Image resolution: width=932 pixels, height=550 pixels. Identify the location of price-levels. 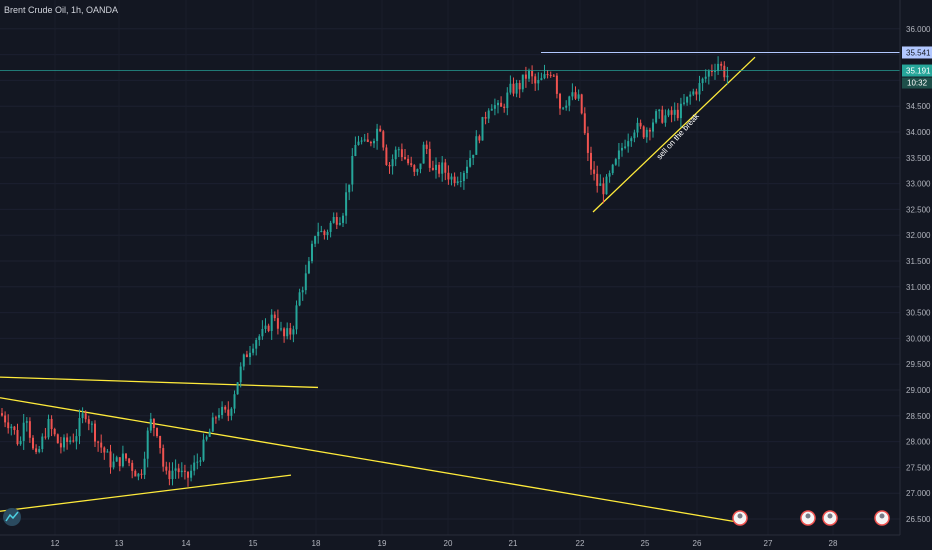
(450, 61).